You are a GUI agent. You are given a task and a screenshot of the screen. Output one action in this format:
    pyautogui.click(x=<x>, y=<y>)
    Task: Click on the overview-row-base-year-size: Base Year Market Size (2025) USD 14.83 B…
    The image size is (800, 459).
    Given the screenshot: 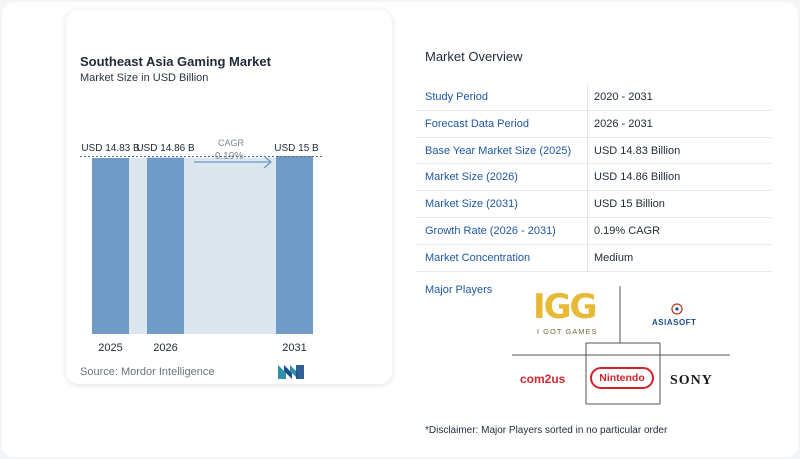 What is the action you would take?
    pyautogui.click(x=594, y=151)
    